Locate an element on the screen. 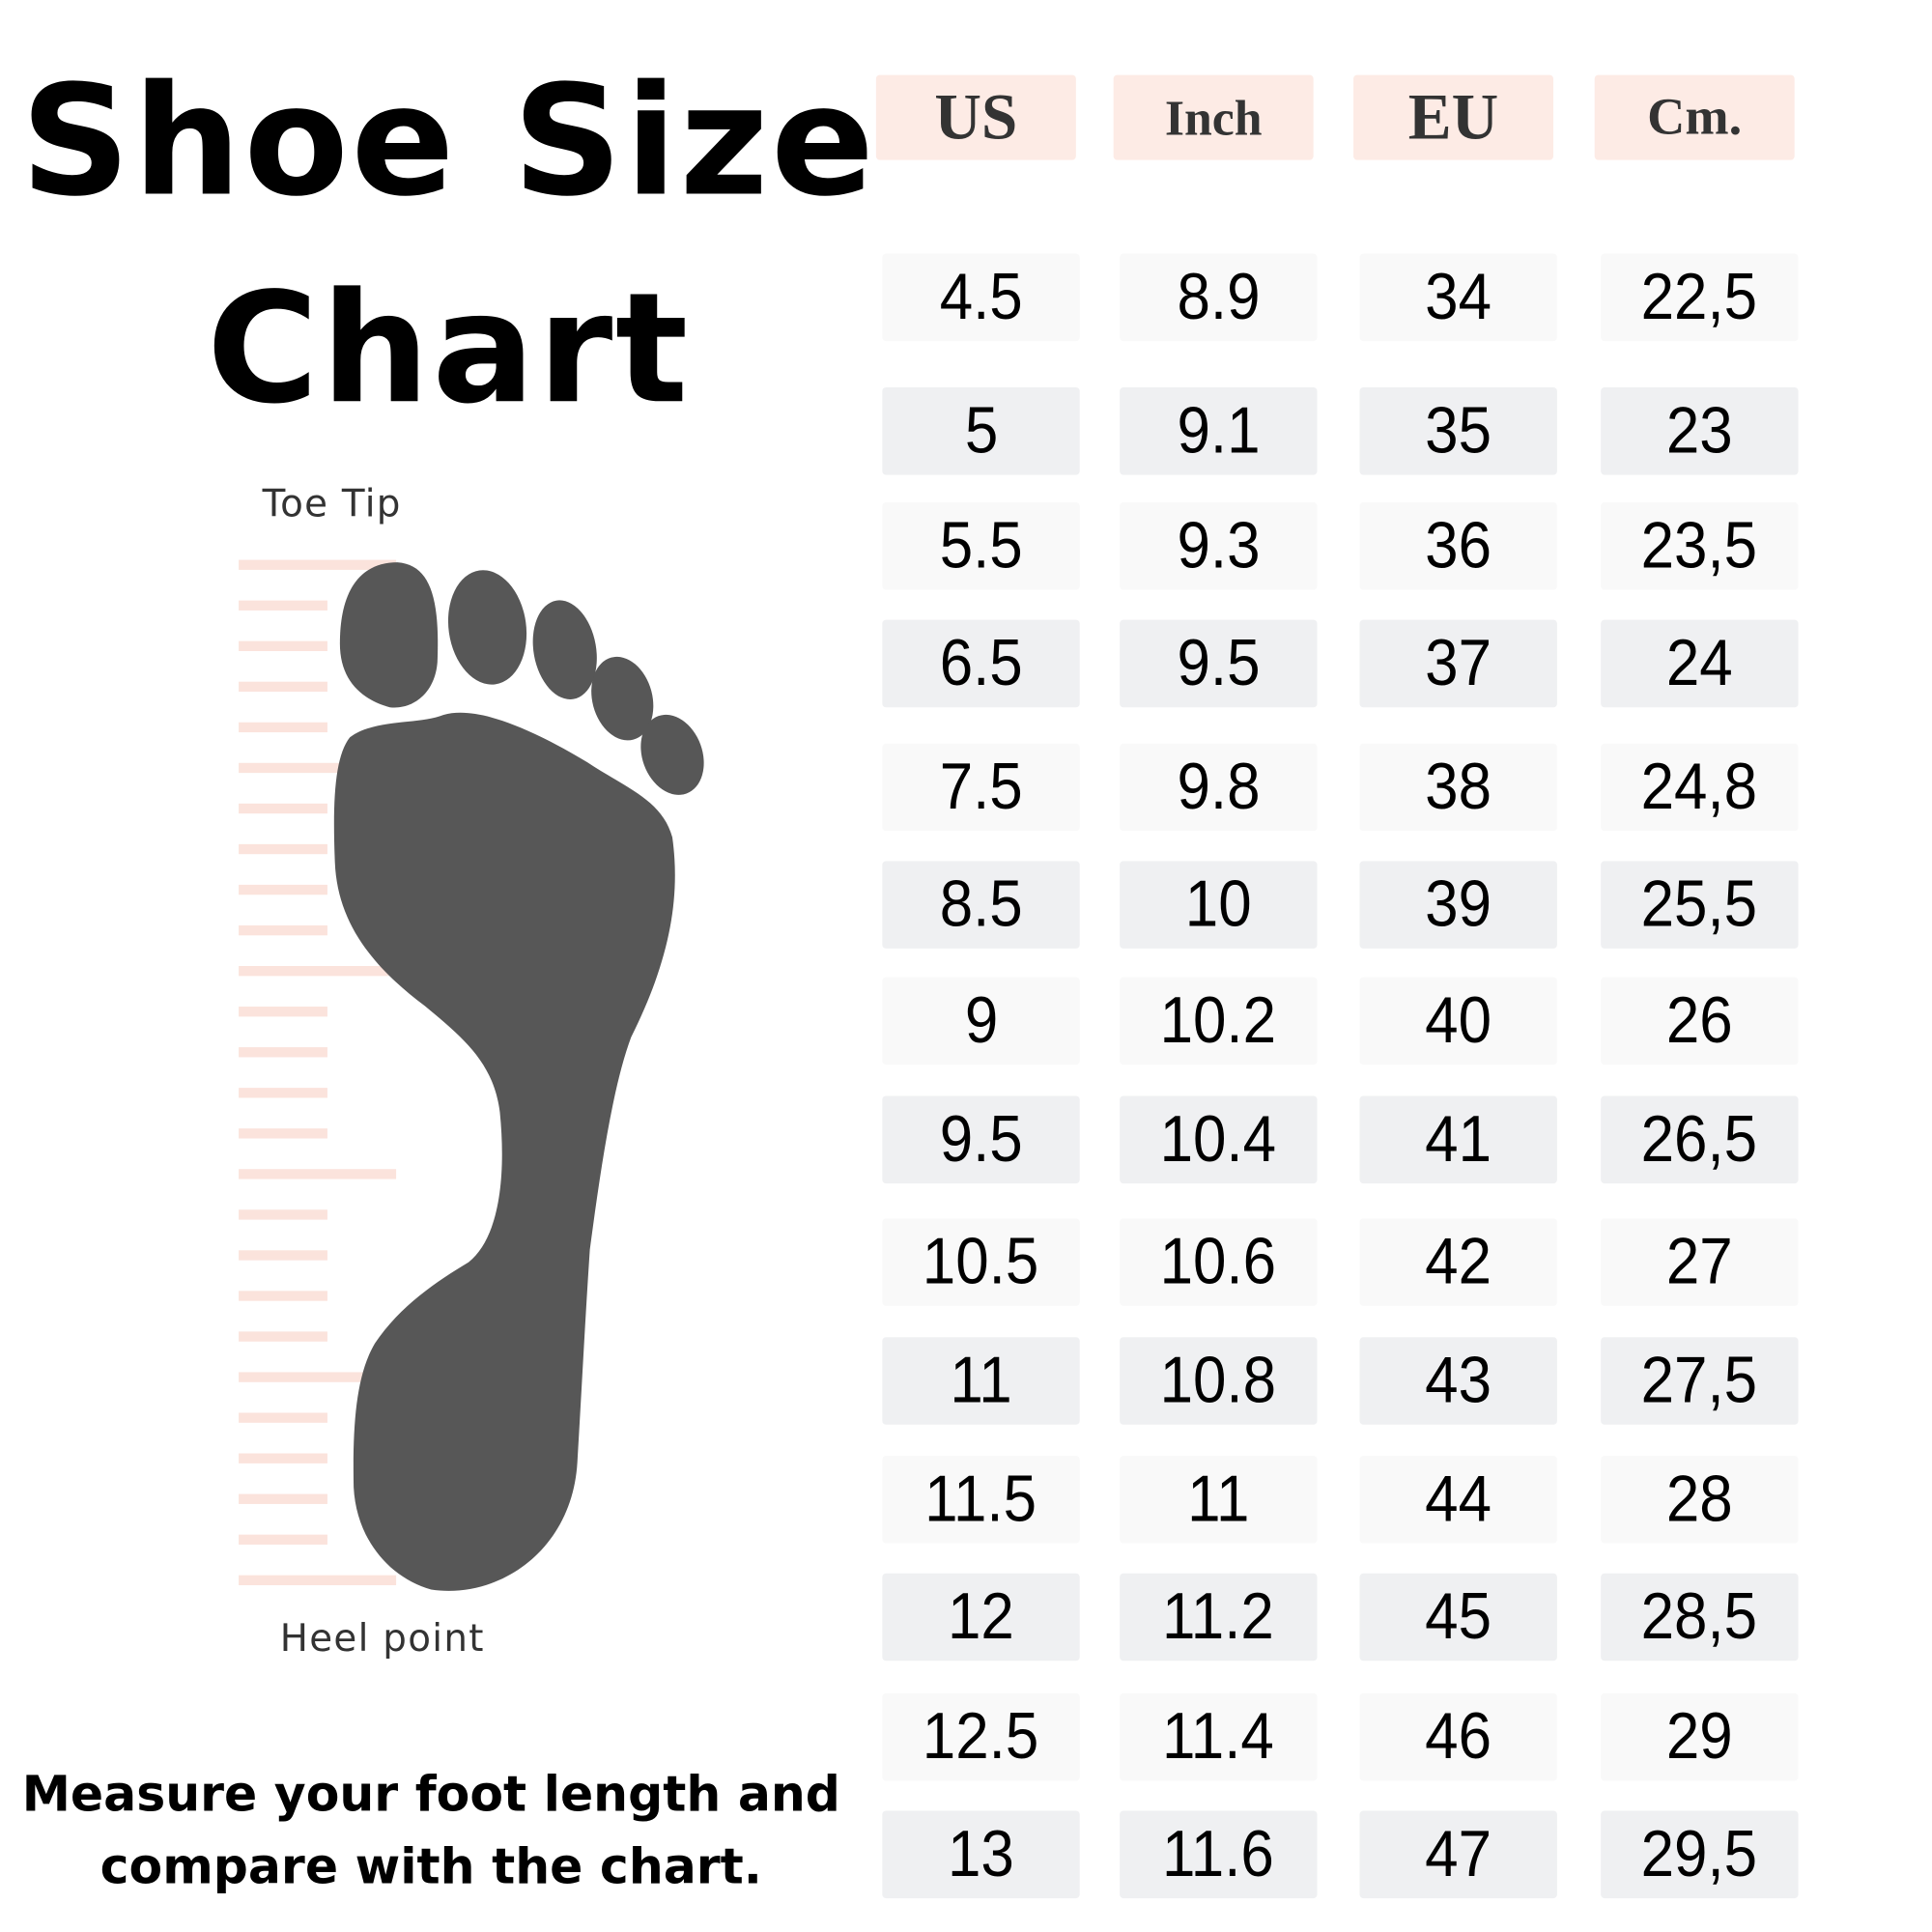  cell-cm: 26,5 is located at coordinates (1700, 1139).